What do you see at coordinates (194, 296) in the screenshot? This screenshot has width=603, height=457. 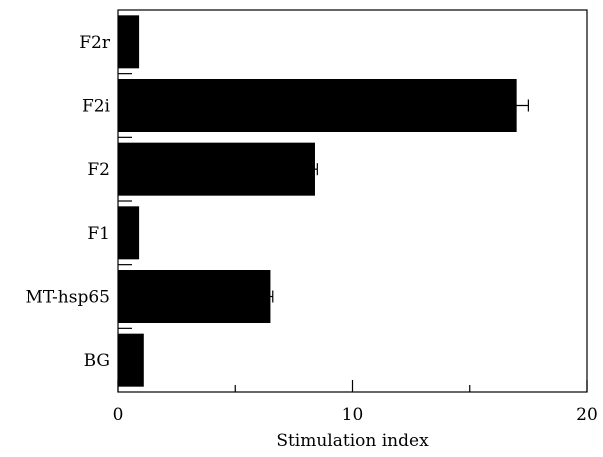 I see `bar-mt-hsp65` at bounding box center [194, 296].